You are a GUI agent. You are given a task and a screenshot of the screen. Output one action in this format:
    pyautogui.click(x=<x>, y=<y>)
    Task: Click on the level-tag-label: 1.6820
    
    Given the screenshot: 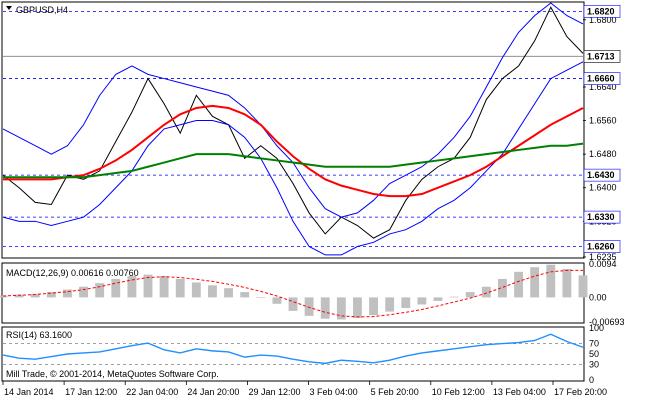 What is the action you would take?
    pyautogui.click(x=601, y=11)
    